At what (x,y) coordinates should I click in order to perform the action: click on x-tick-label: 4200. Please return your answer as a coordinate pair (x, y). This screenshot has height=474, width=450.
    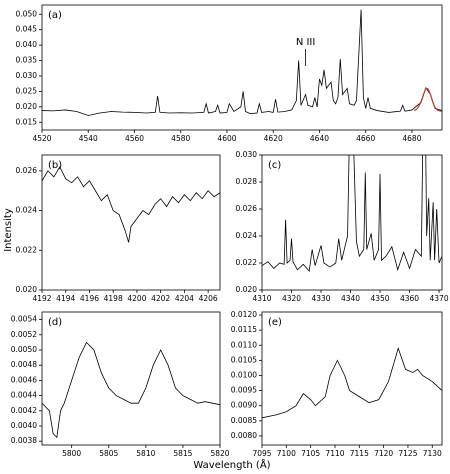
    Looking at the image, I should click on (136, 298).